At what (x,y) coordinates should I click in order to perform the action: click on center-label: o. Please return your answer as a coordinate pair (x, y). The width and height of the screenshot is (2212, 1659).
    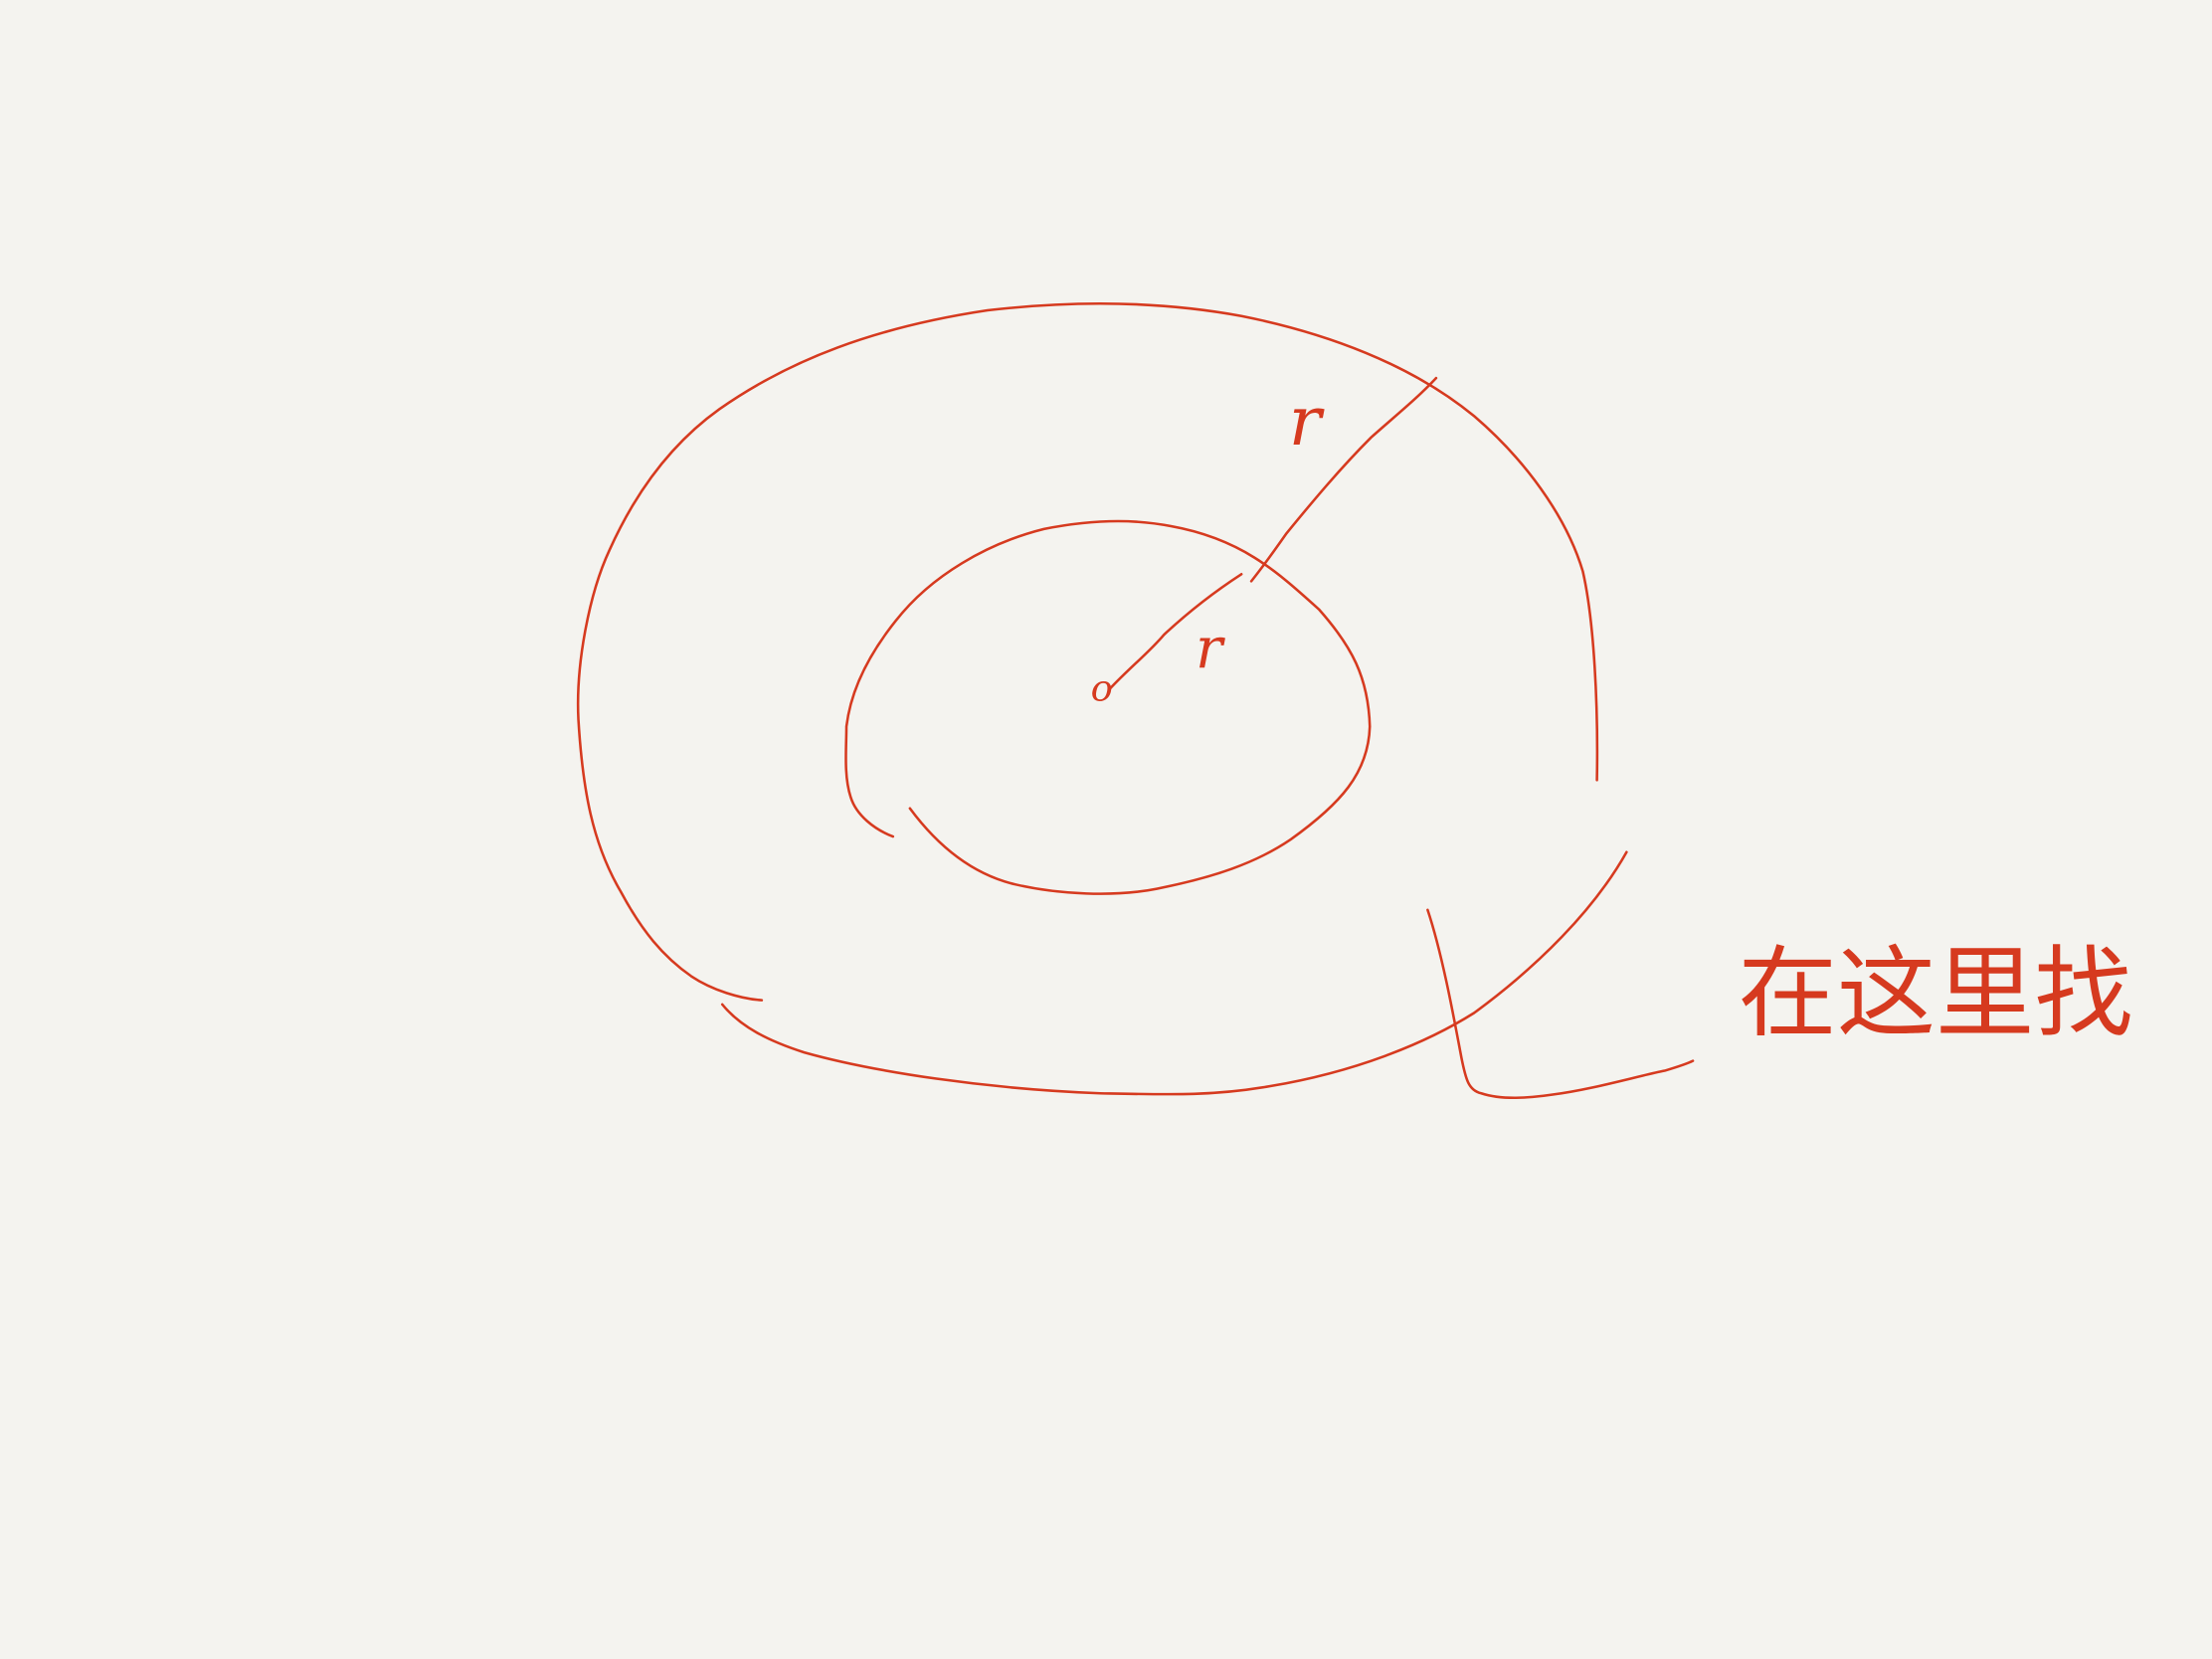
    Looking at the image, I should click on (1102, 687).